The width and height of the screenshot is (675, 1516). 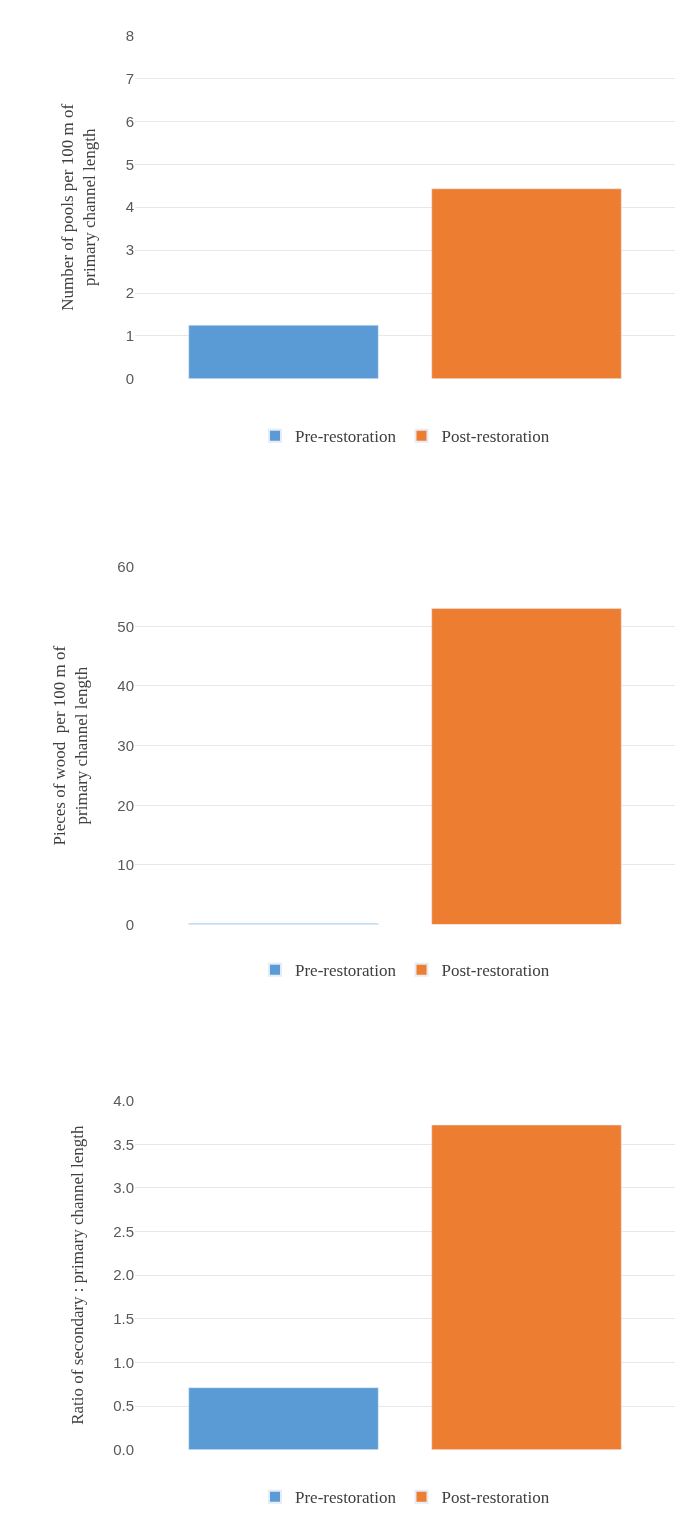 What do you see at coordinates (123, 1319) in the screenshot?
I see `y-tick-label: 1.5` at bounding box center [123, 1319].